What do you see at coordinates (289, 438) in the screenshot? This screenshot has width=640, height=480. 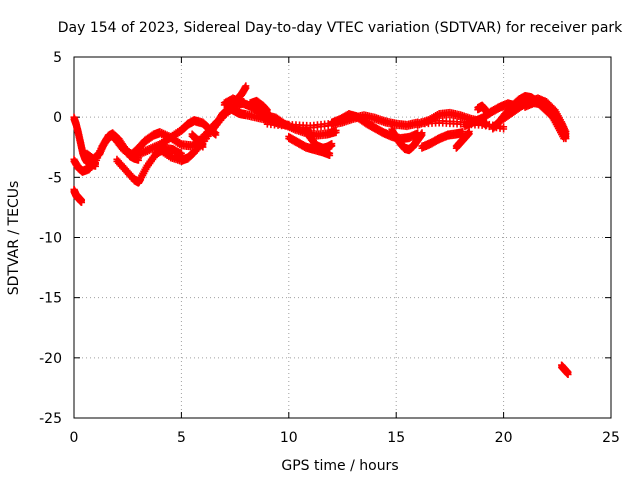 I see `x-tick-label: 10` at bounding box center [289, 438].